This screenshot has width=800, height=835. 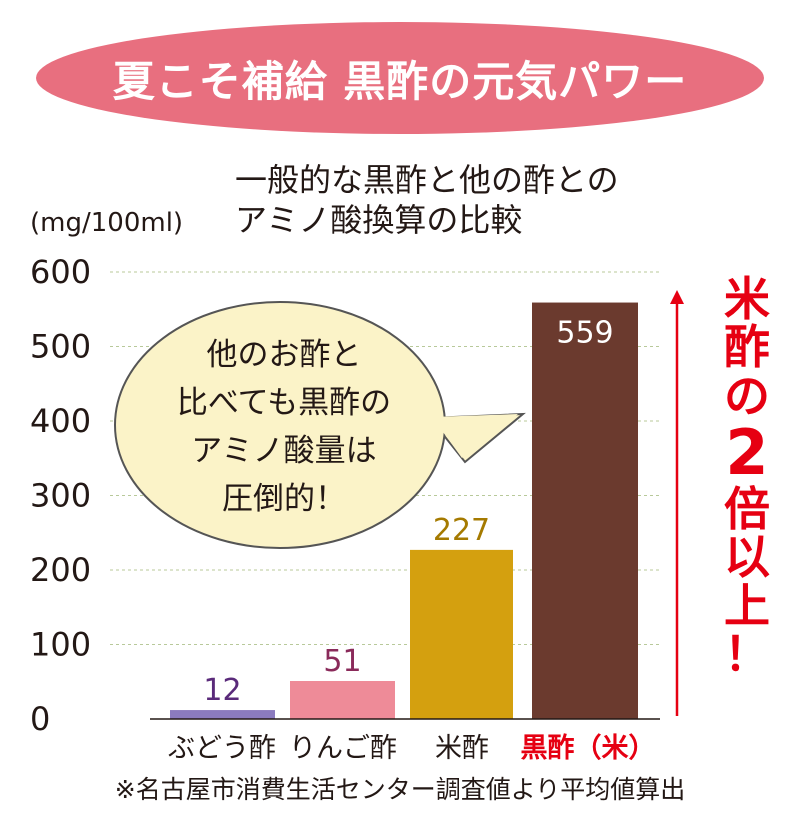 I want to click on title-banner: 夏こそ補給 黒酢の元気パワー, so click(x=400, y=78).